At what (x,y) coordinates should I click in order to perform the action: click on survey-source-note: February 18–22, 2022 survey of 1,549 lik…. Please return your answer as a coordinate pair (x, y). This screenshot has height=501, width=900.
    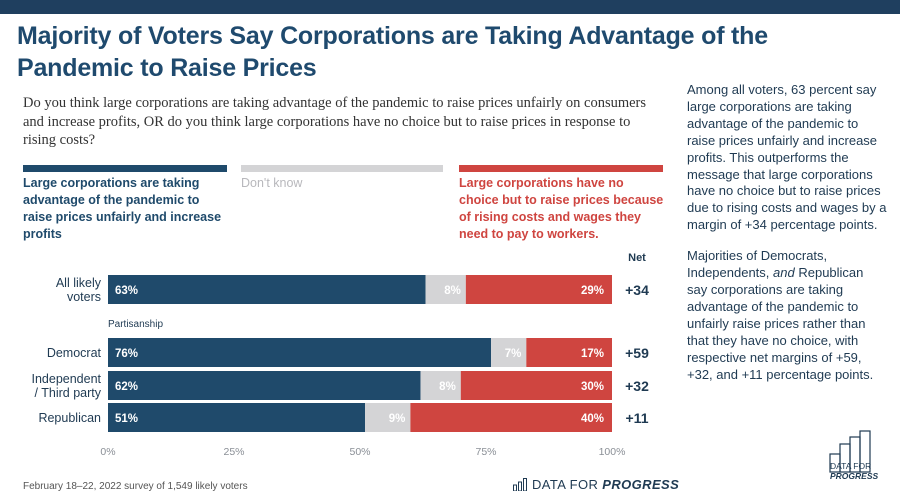
    Looking at the image, I should click on (135, 486).